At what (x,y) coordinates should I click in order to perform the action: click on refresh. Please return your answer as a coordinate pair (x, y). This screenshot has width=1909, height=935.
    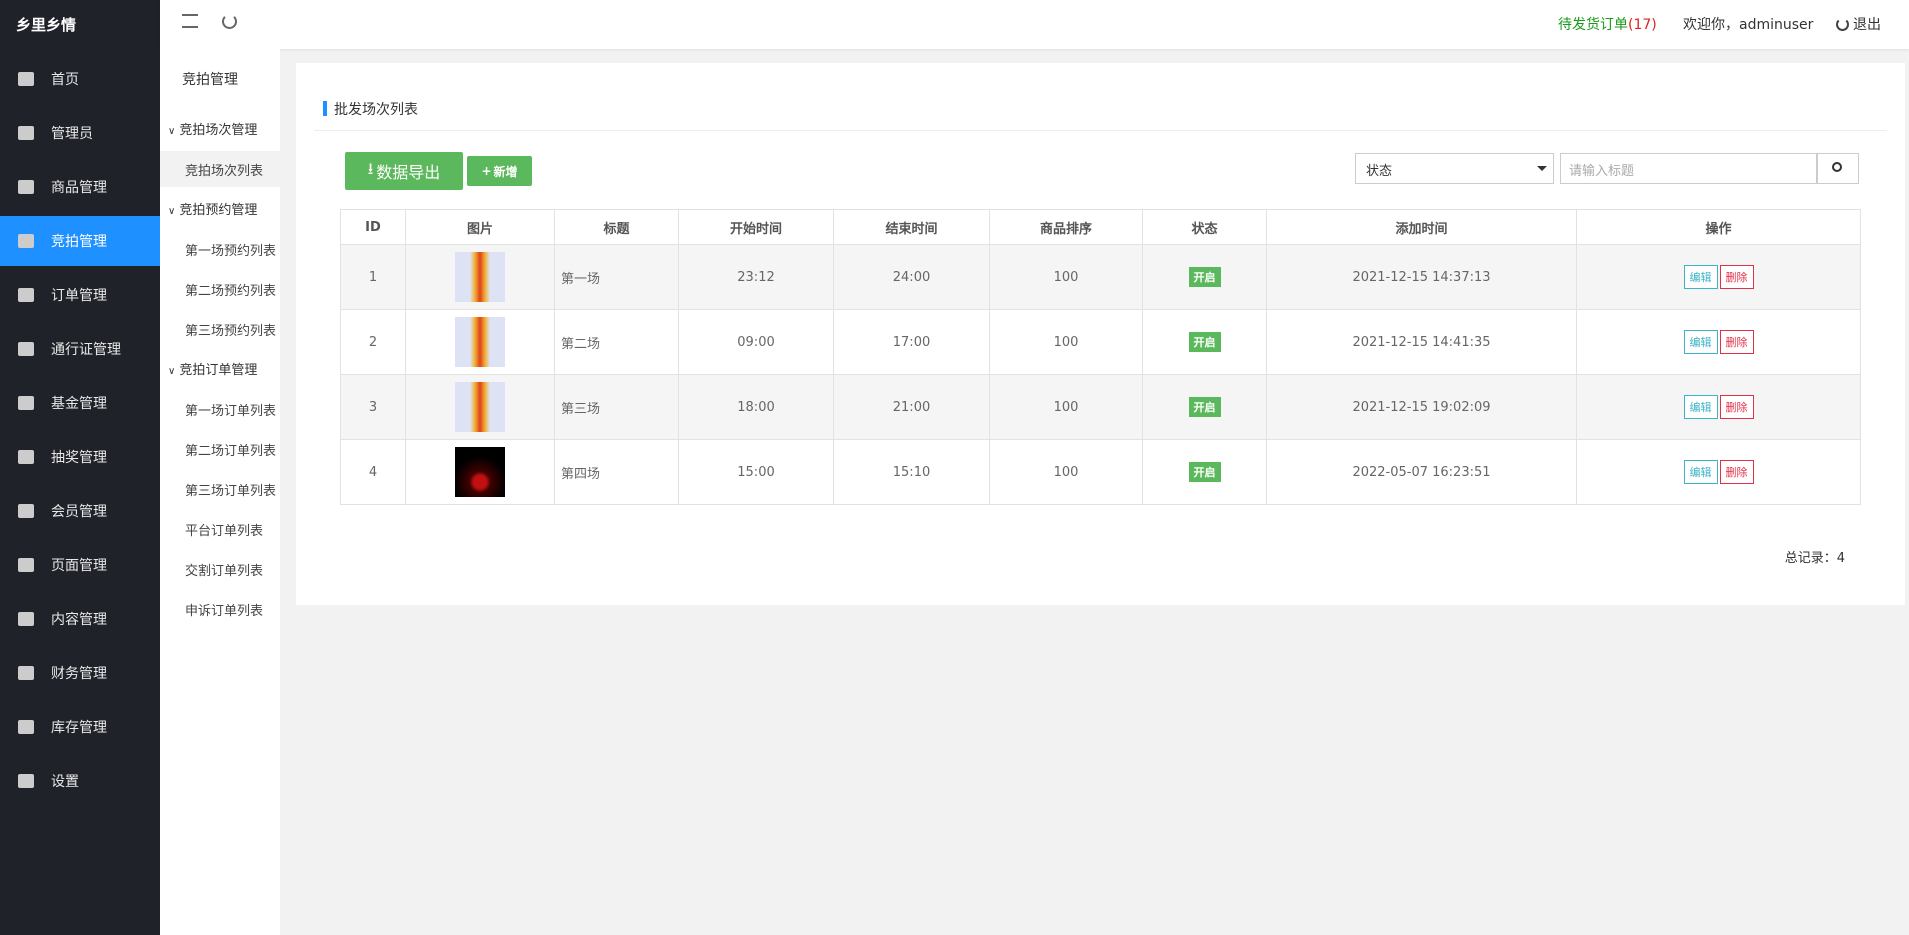
    Looking at the image, I should click on (229, 21).